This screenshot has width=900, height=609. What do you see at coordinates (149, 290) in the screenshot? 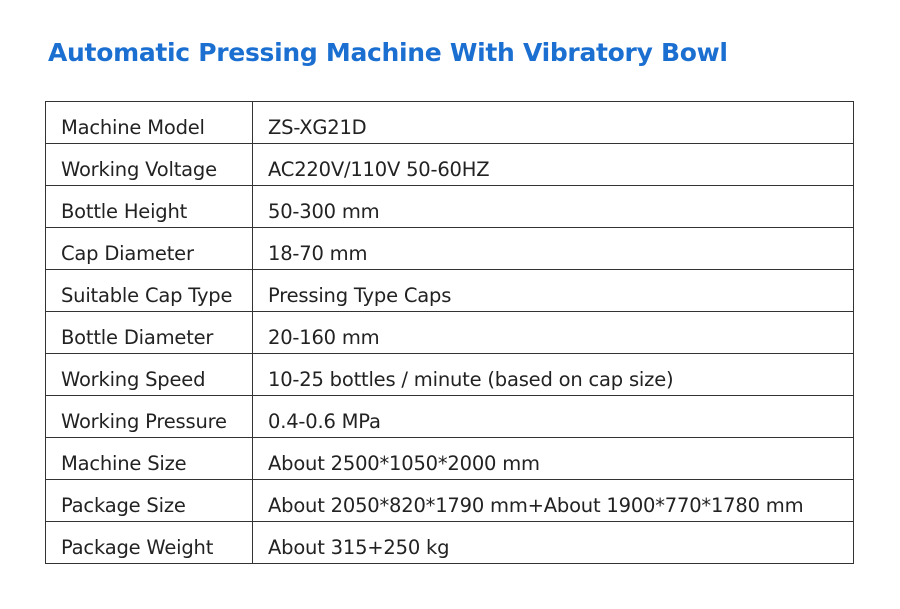
I see `spec-name: Suitable Cap Type` at bounding box center [149, 290].